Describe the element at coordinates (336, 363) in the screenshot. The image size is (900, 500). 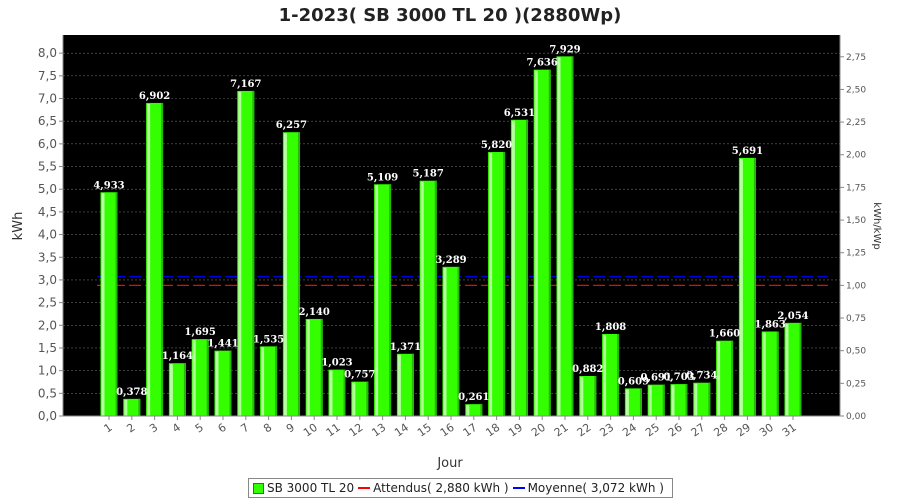
I see `data-label: 1,023` at that location.